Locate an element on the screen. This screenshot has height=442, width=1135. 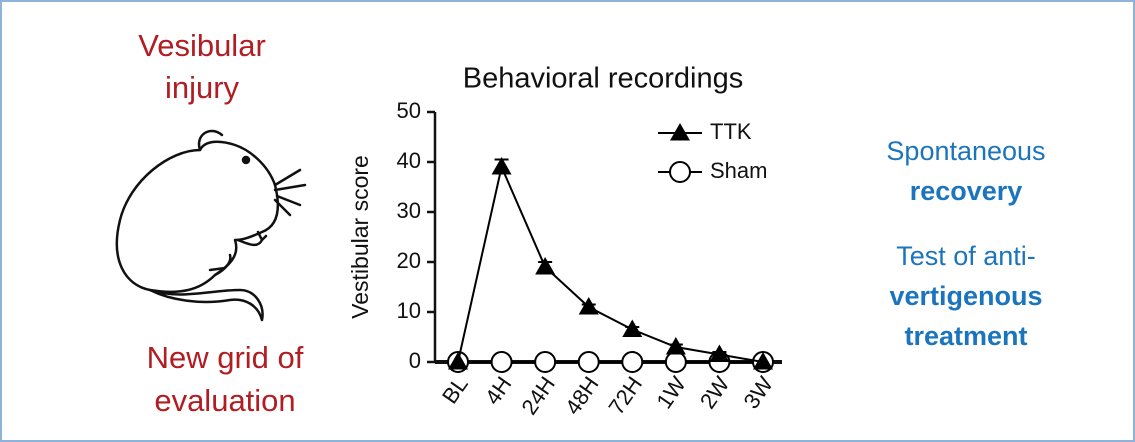
chart-title: Behavioral recordings is located at coordinates (603, 79).